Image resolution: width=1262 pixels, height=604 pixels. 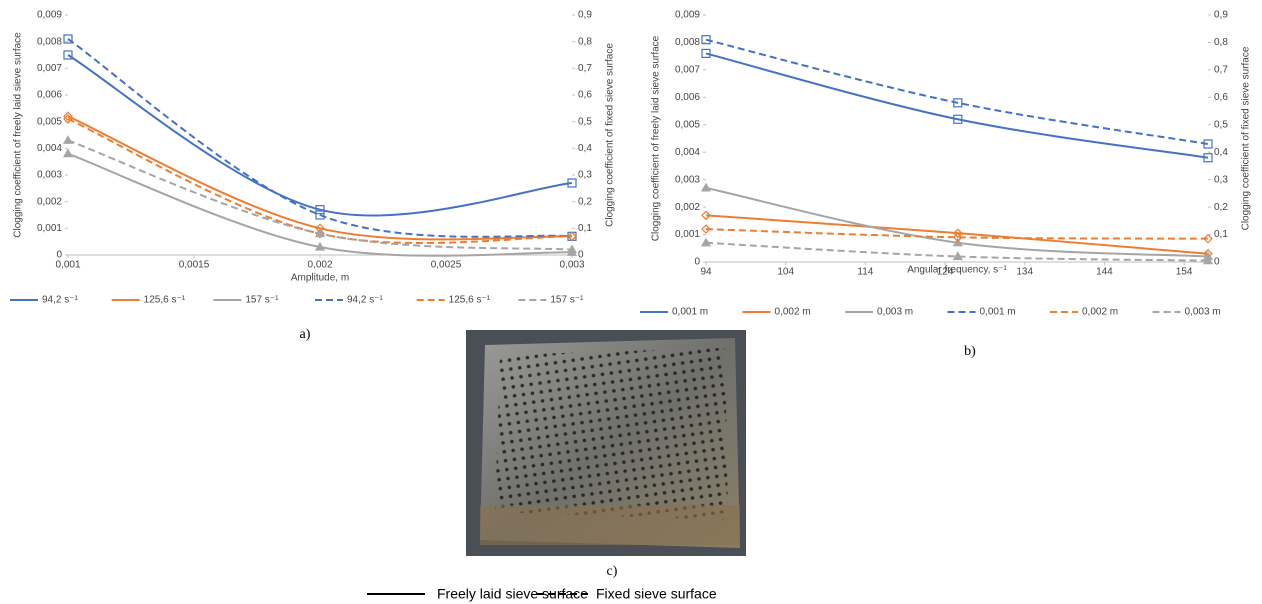 What do you see at coordinates (612, 571) in the screenshot?
I see `caption: c)` at bounding box center [612, 571].